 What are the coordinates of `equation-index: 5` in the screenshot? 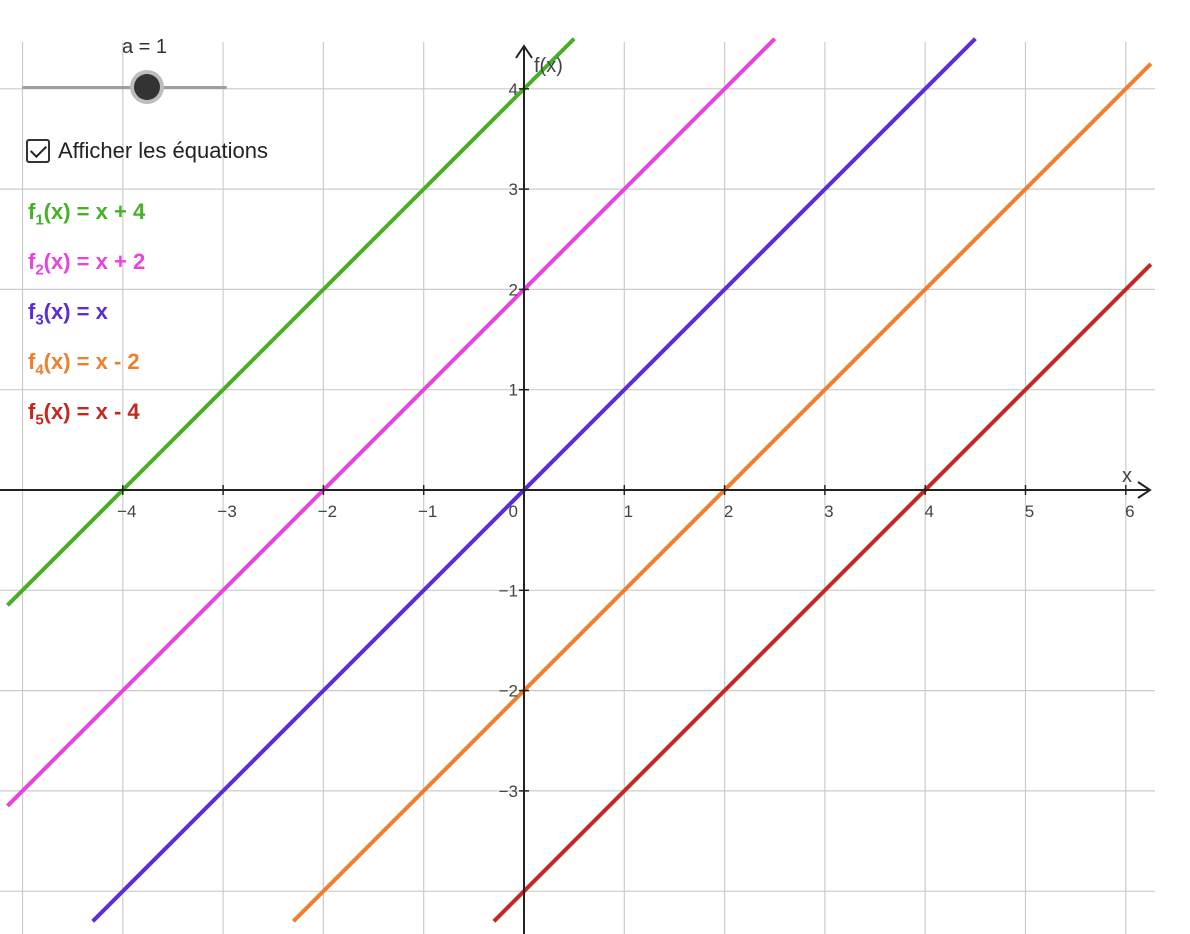 It's located at (39, 420).